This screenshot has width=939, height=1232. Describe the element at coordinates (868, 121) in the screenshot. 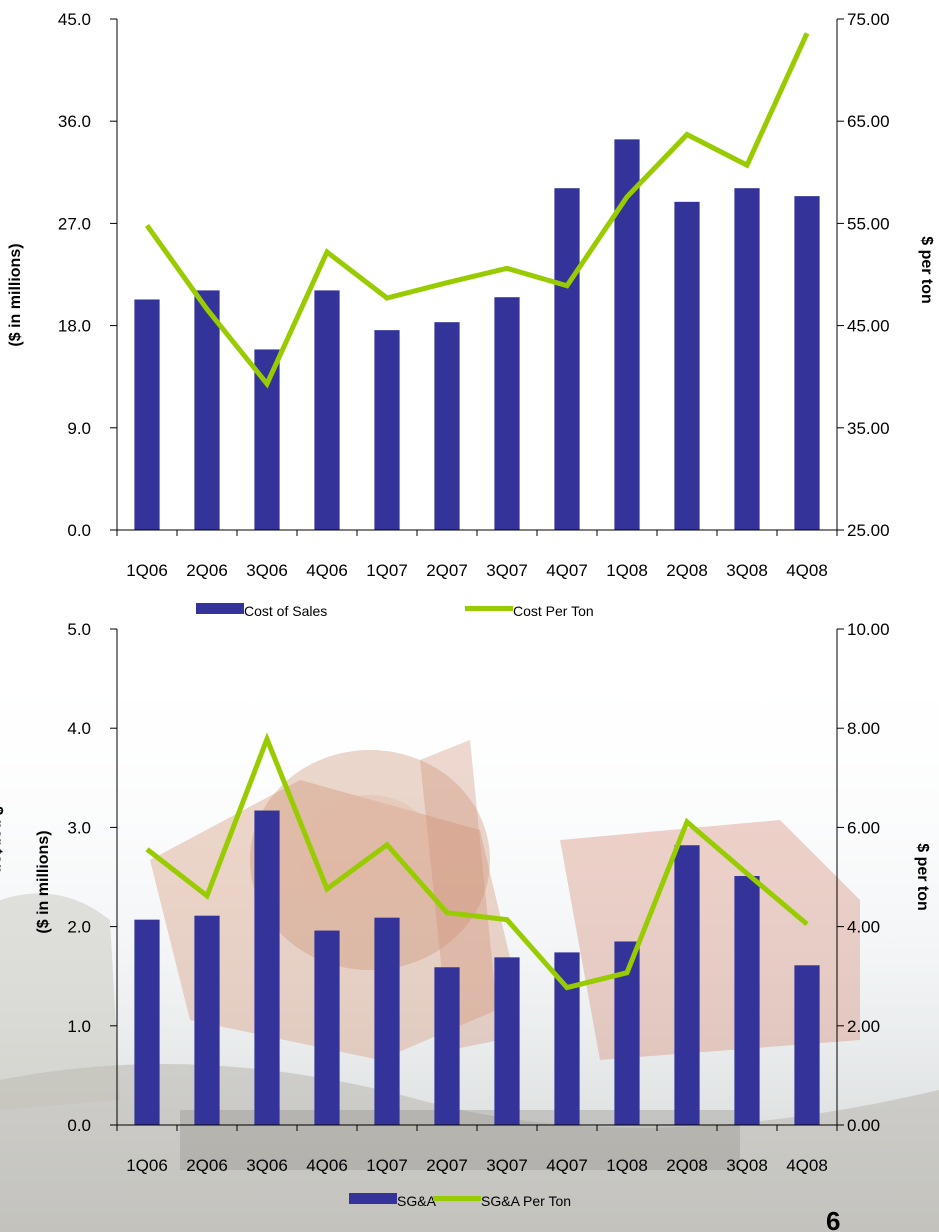

I see `right-tick-label: 65.00` at that location.